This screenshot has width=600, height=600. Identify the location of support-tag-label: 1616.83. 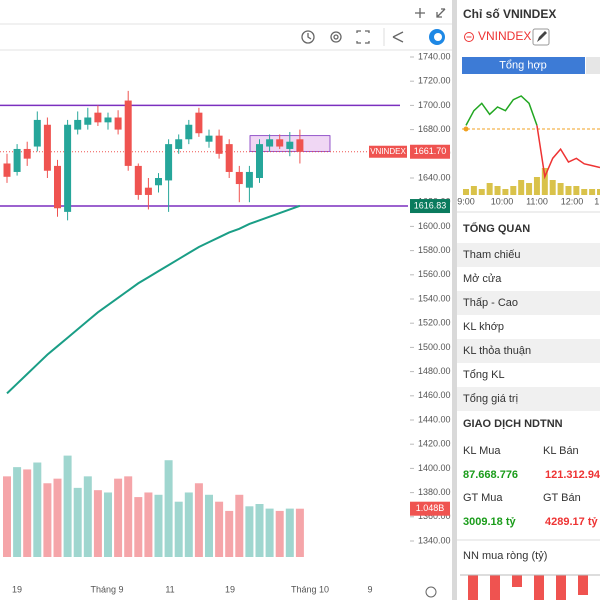
(430, 205).